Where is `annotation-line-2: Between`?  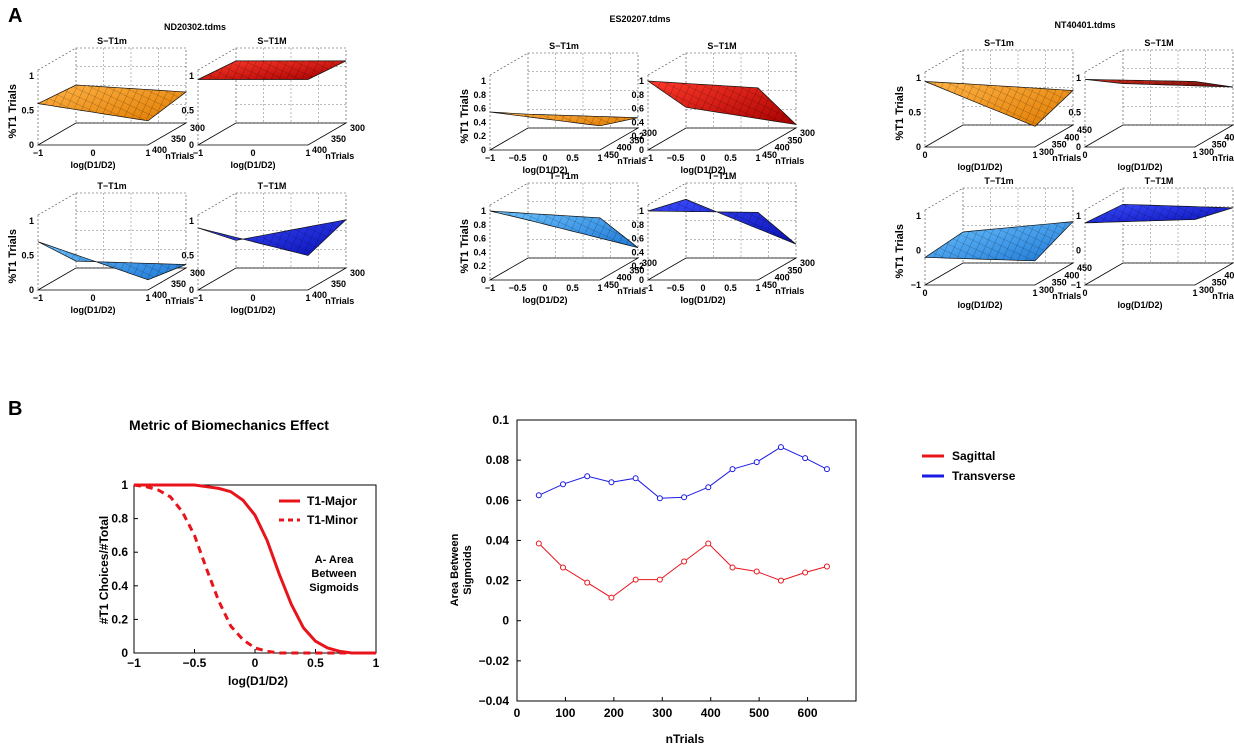 annotation-line-2: Between is located at coordinates (334, 574).